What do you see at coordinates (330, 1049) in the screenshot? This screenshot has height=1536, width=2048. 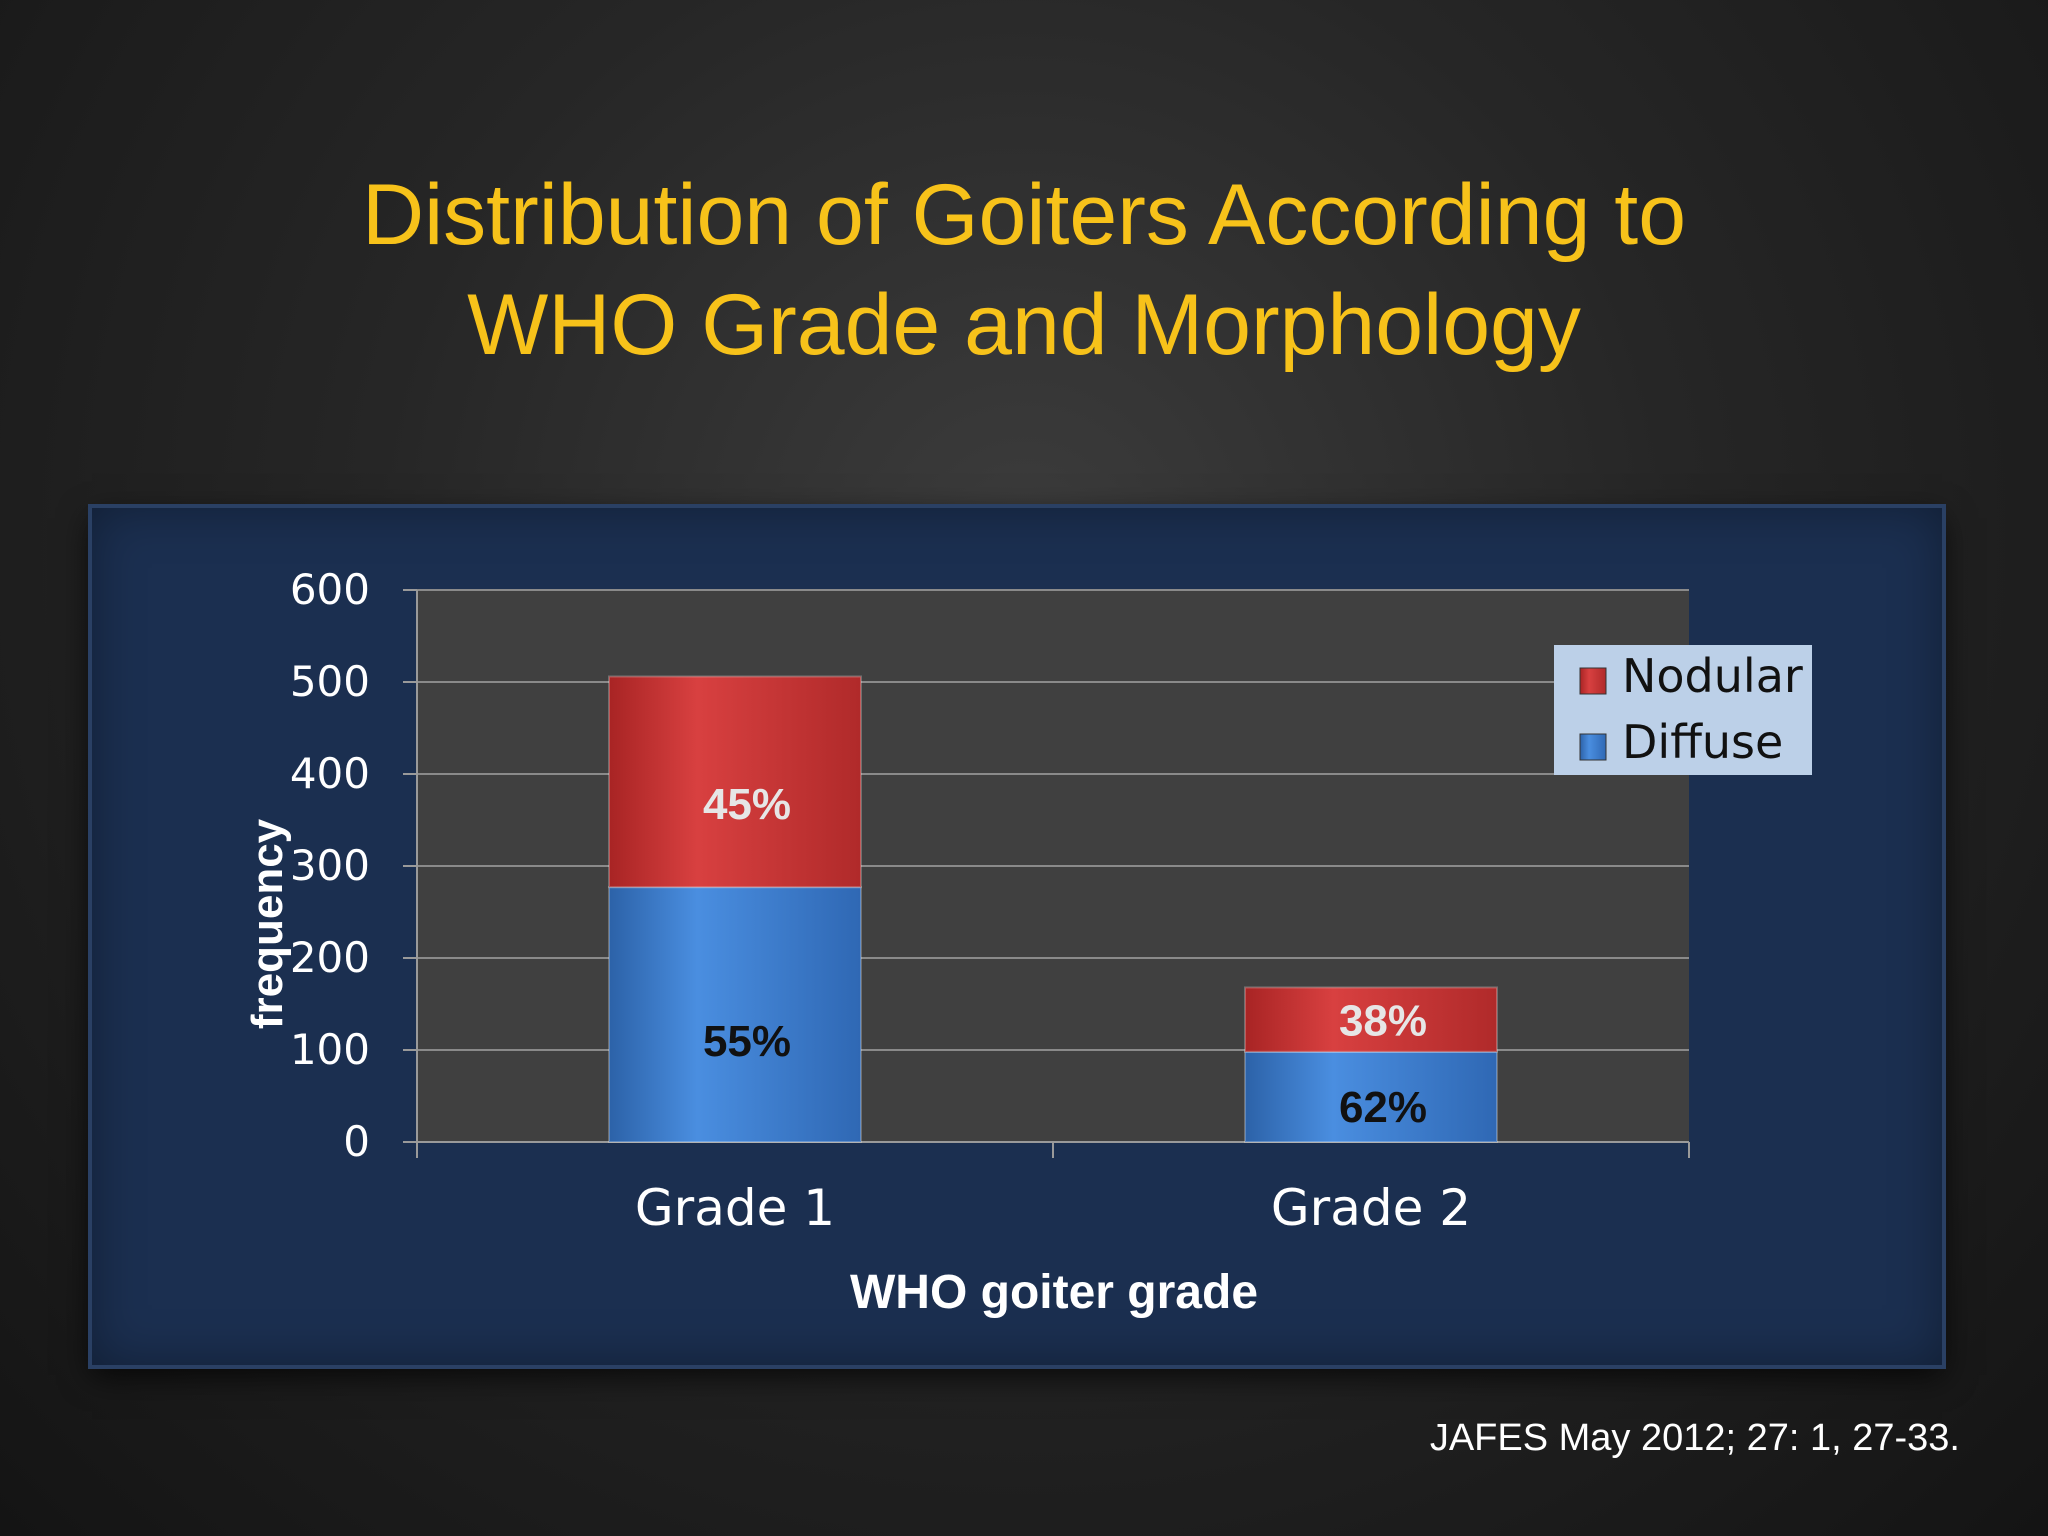 I see `y-tick-label-100: 100` at bounding box center [330, 1049].